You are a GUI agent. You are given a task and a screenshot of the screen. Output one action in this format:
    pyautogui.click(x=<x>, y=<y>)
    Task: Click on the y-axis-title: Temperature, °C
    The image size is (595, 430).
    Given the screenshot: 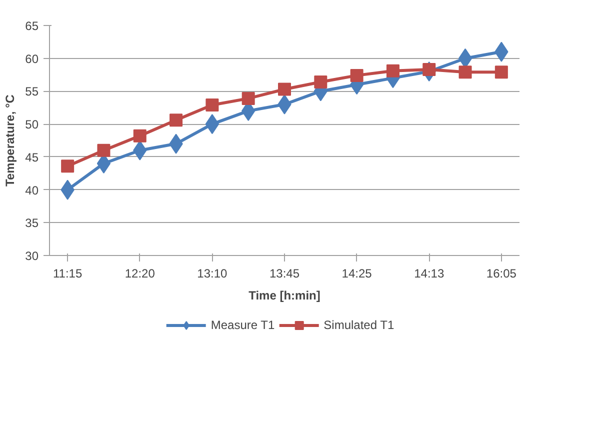 What is the action you would take?
    pyautogui.click(x=10, y=140)
    